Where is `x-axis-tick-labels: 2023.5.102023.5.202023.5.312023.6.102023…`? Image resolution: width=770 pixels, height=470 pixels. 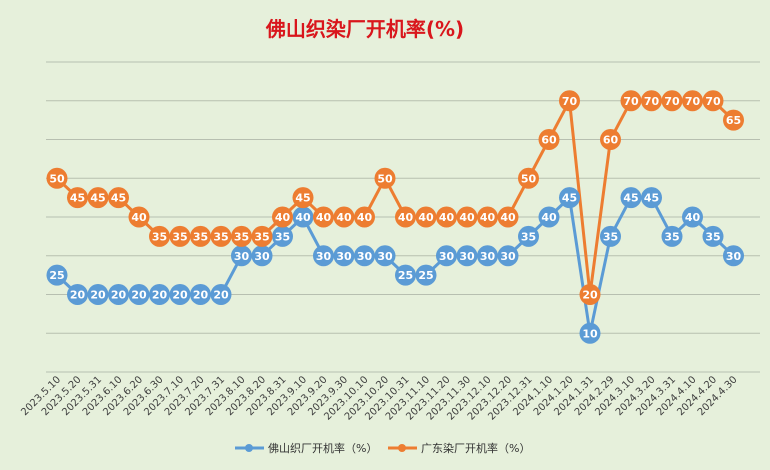
x-axis-tick-labels: 2023.5.102023.5.202023.5.312023.6.102023… is located at coordinates (379, 398).